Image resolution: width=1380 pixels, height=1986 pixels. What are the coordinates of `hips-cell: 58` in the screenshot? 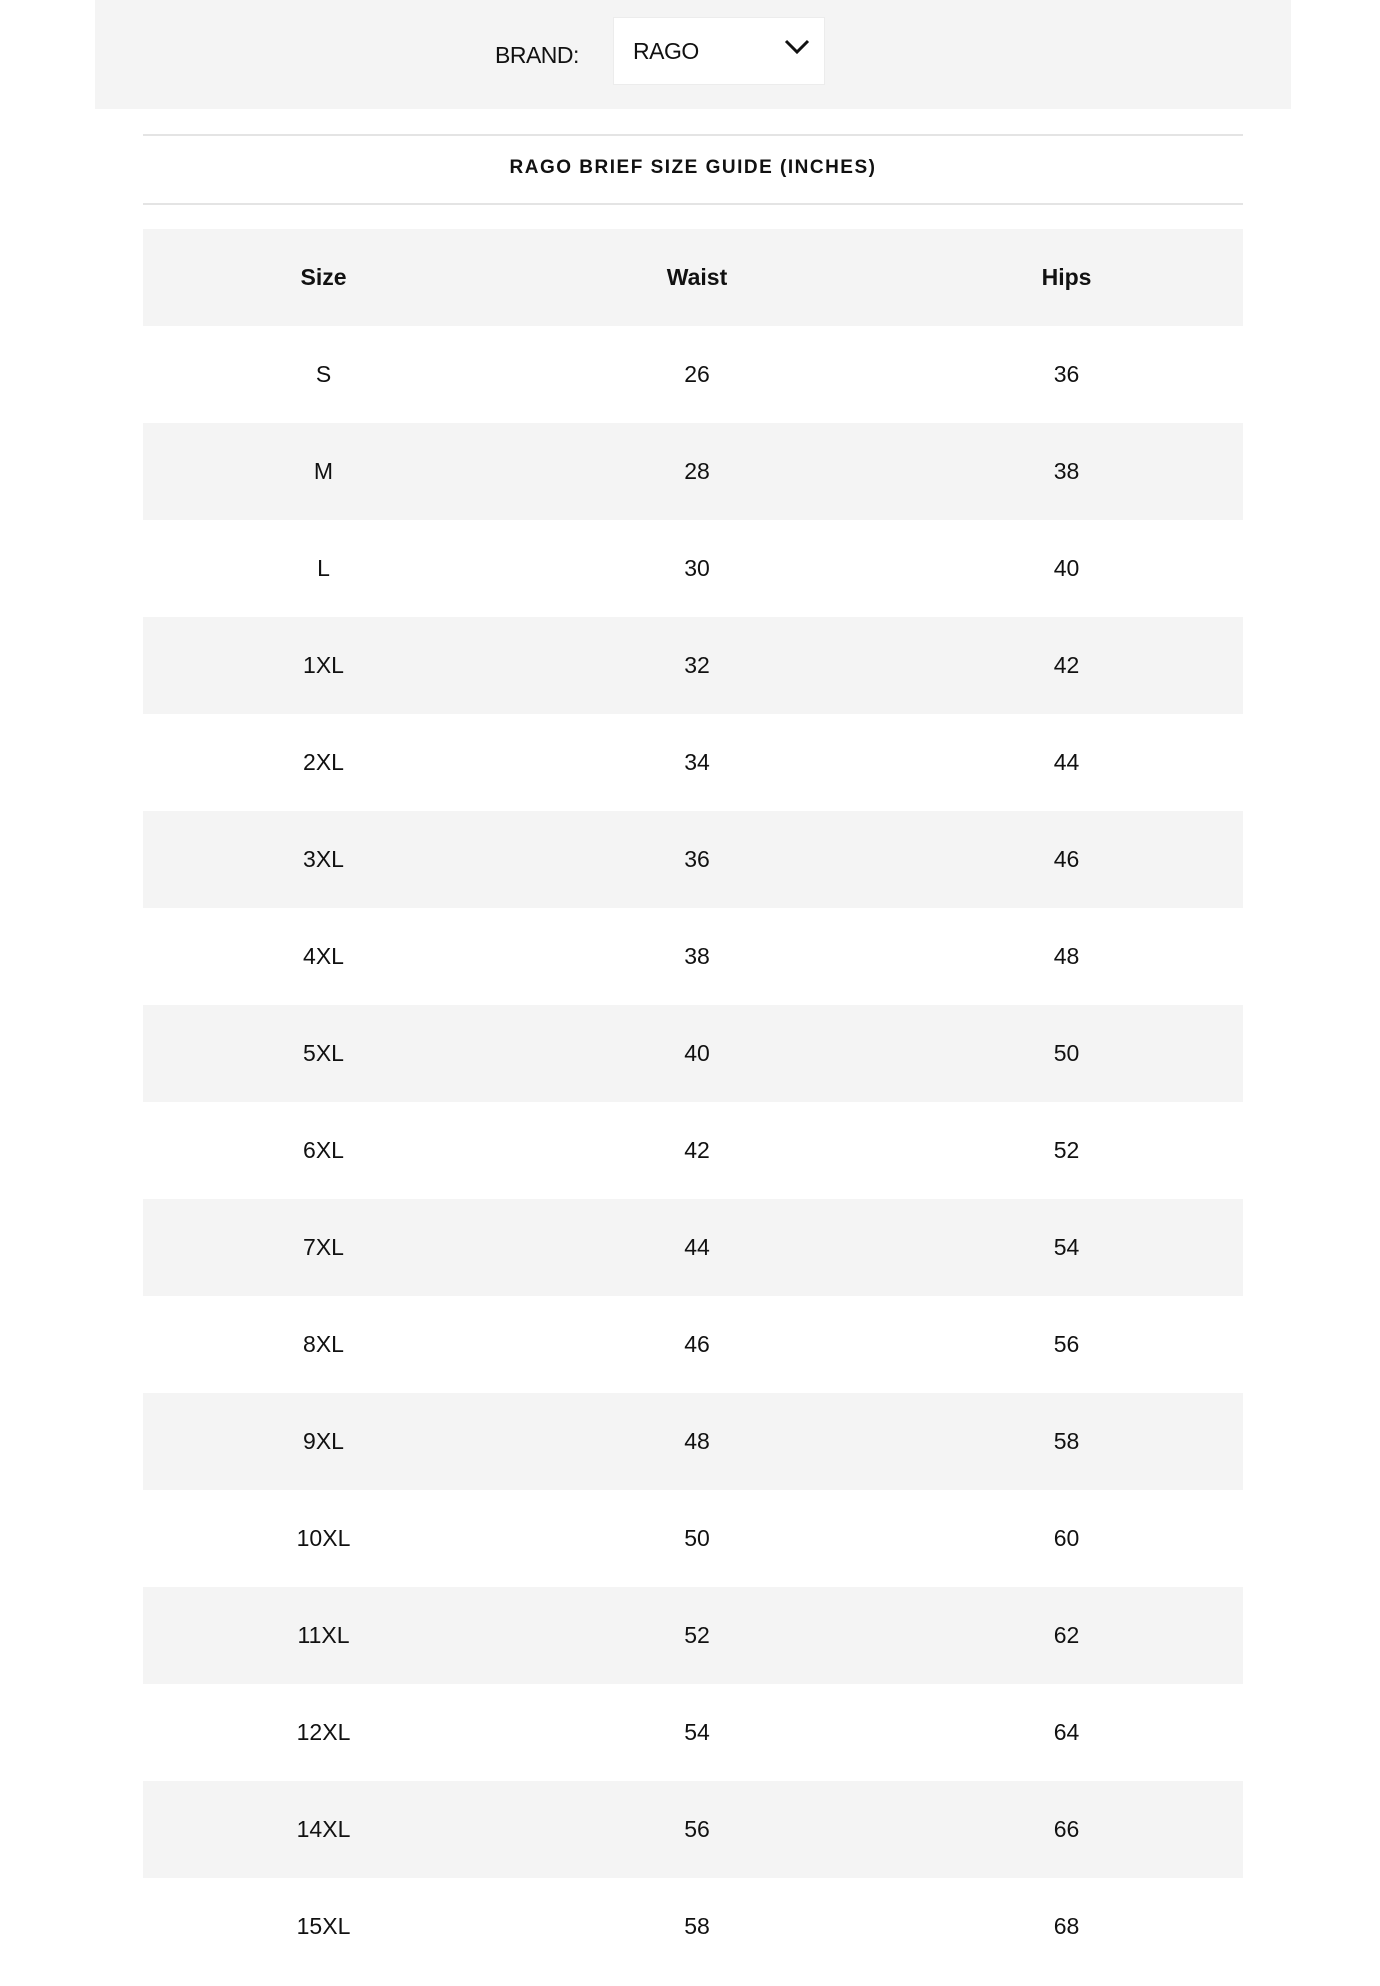 It's located at (1066, 1441).